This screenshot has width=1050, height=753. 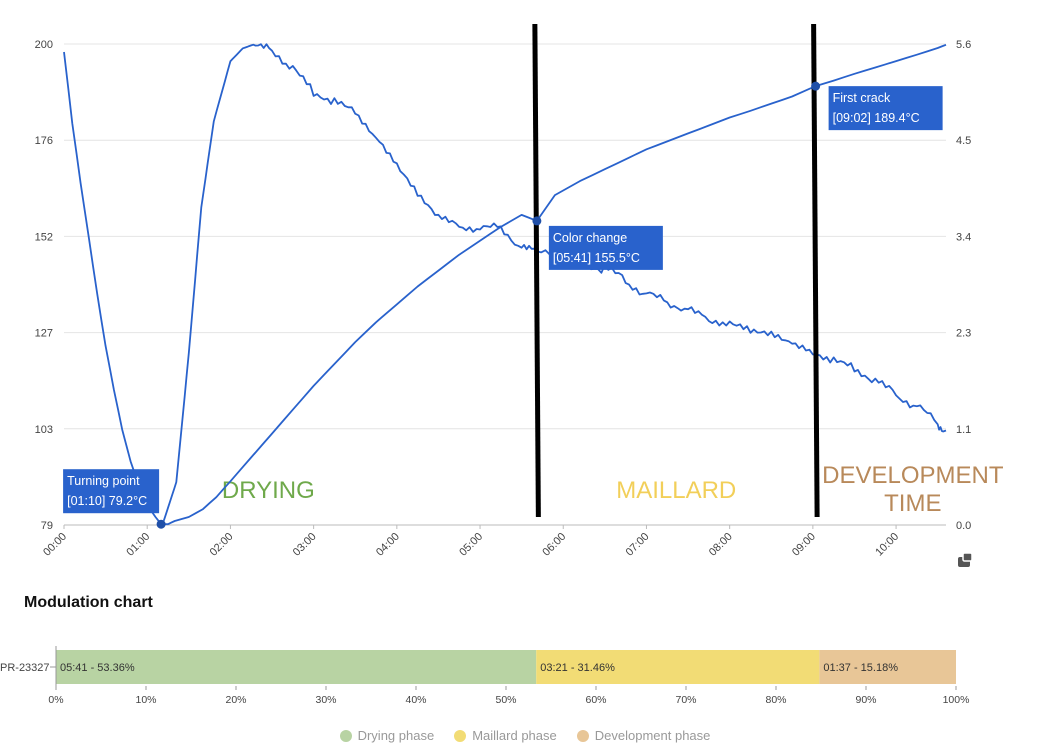 What do you see at coordinates (638, 545) in the screenshot?
I see `x-tick-label: 07:00` at bounding box center [638, 545].